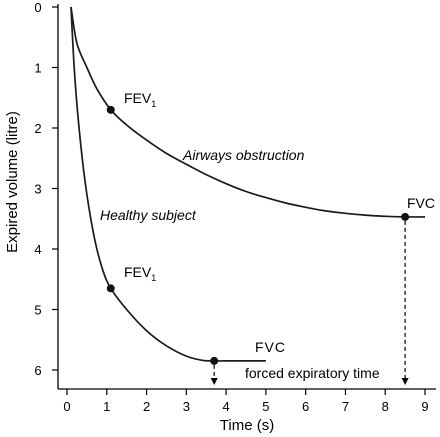 The height and width of the screenshot is (437, 440). What do you see at coordinates (106, 406) in the screenshot?
I see `x-tick-label: 1` at bounding box center [106, 406].